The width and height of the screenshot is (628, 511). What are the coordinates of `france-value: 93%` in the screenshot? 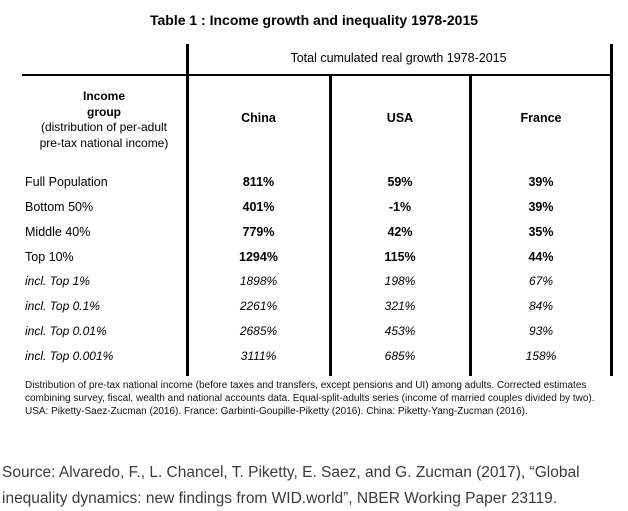 It's located at (541, 331).